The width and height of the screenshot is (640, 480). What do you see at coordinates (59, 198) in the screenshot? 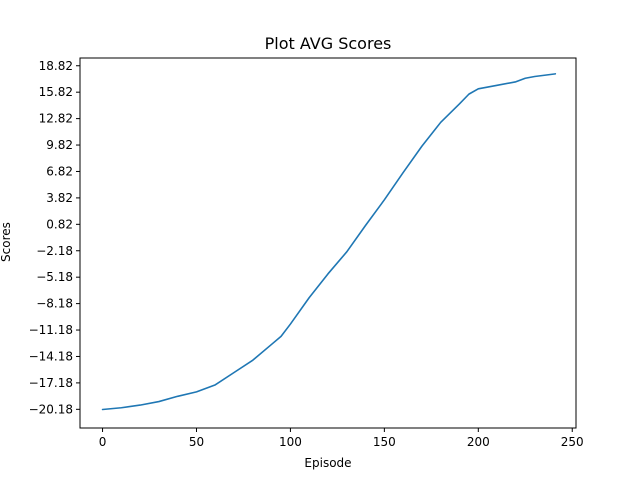
I see `y-tick-label: 3.82` at bounding box center [59, 198].